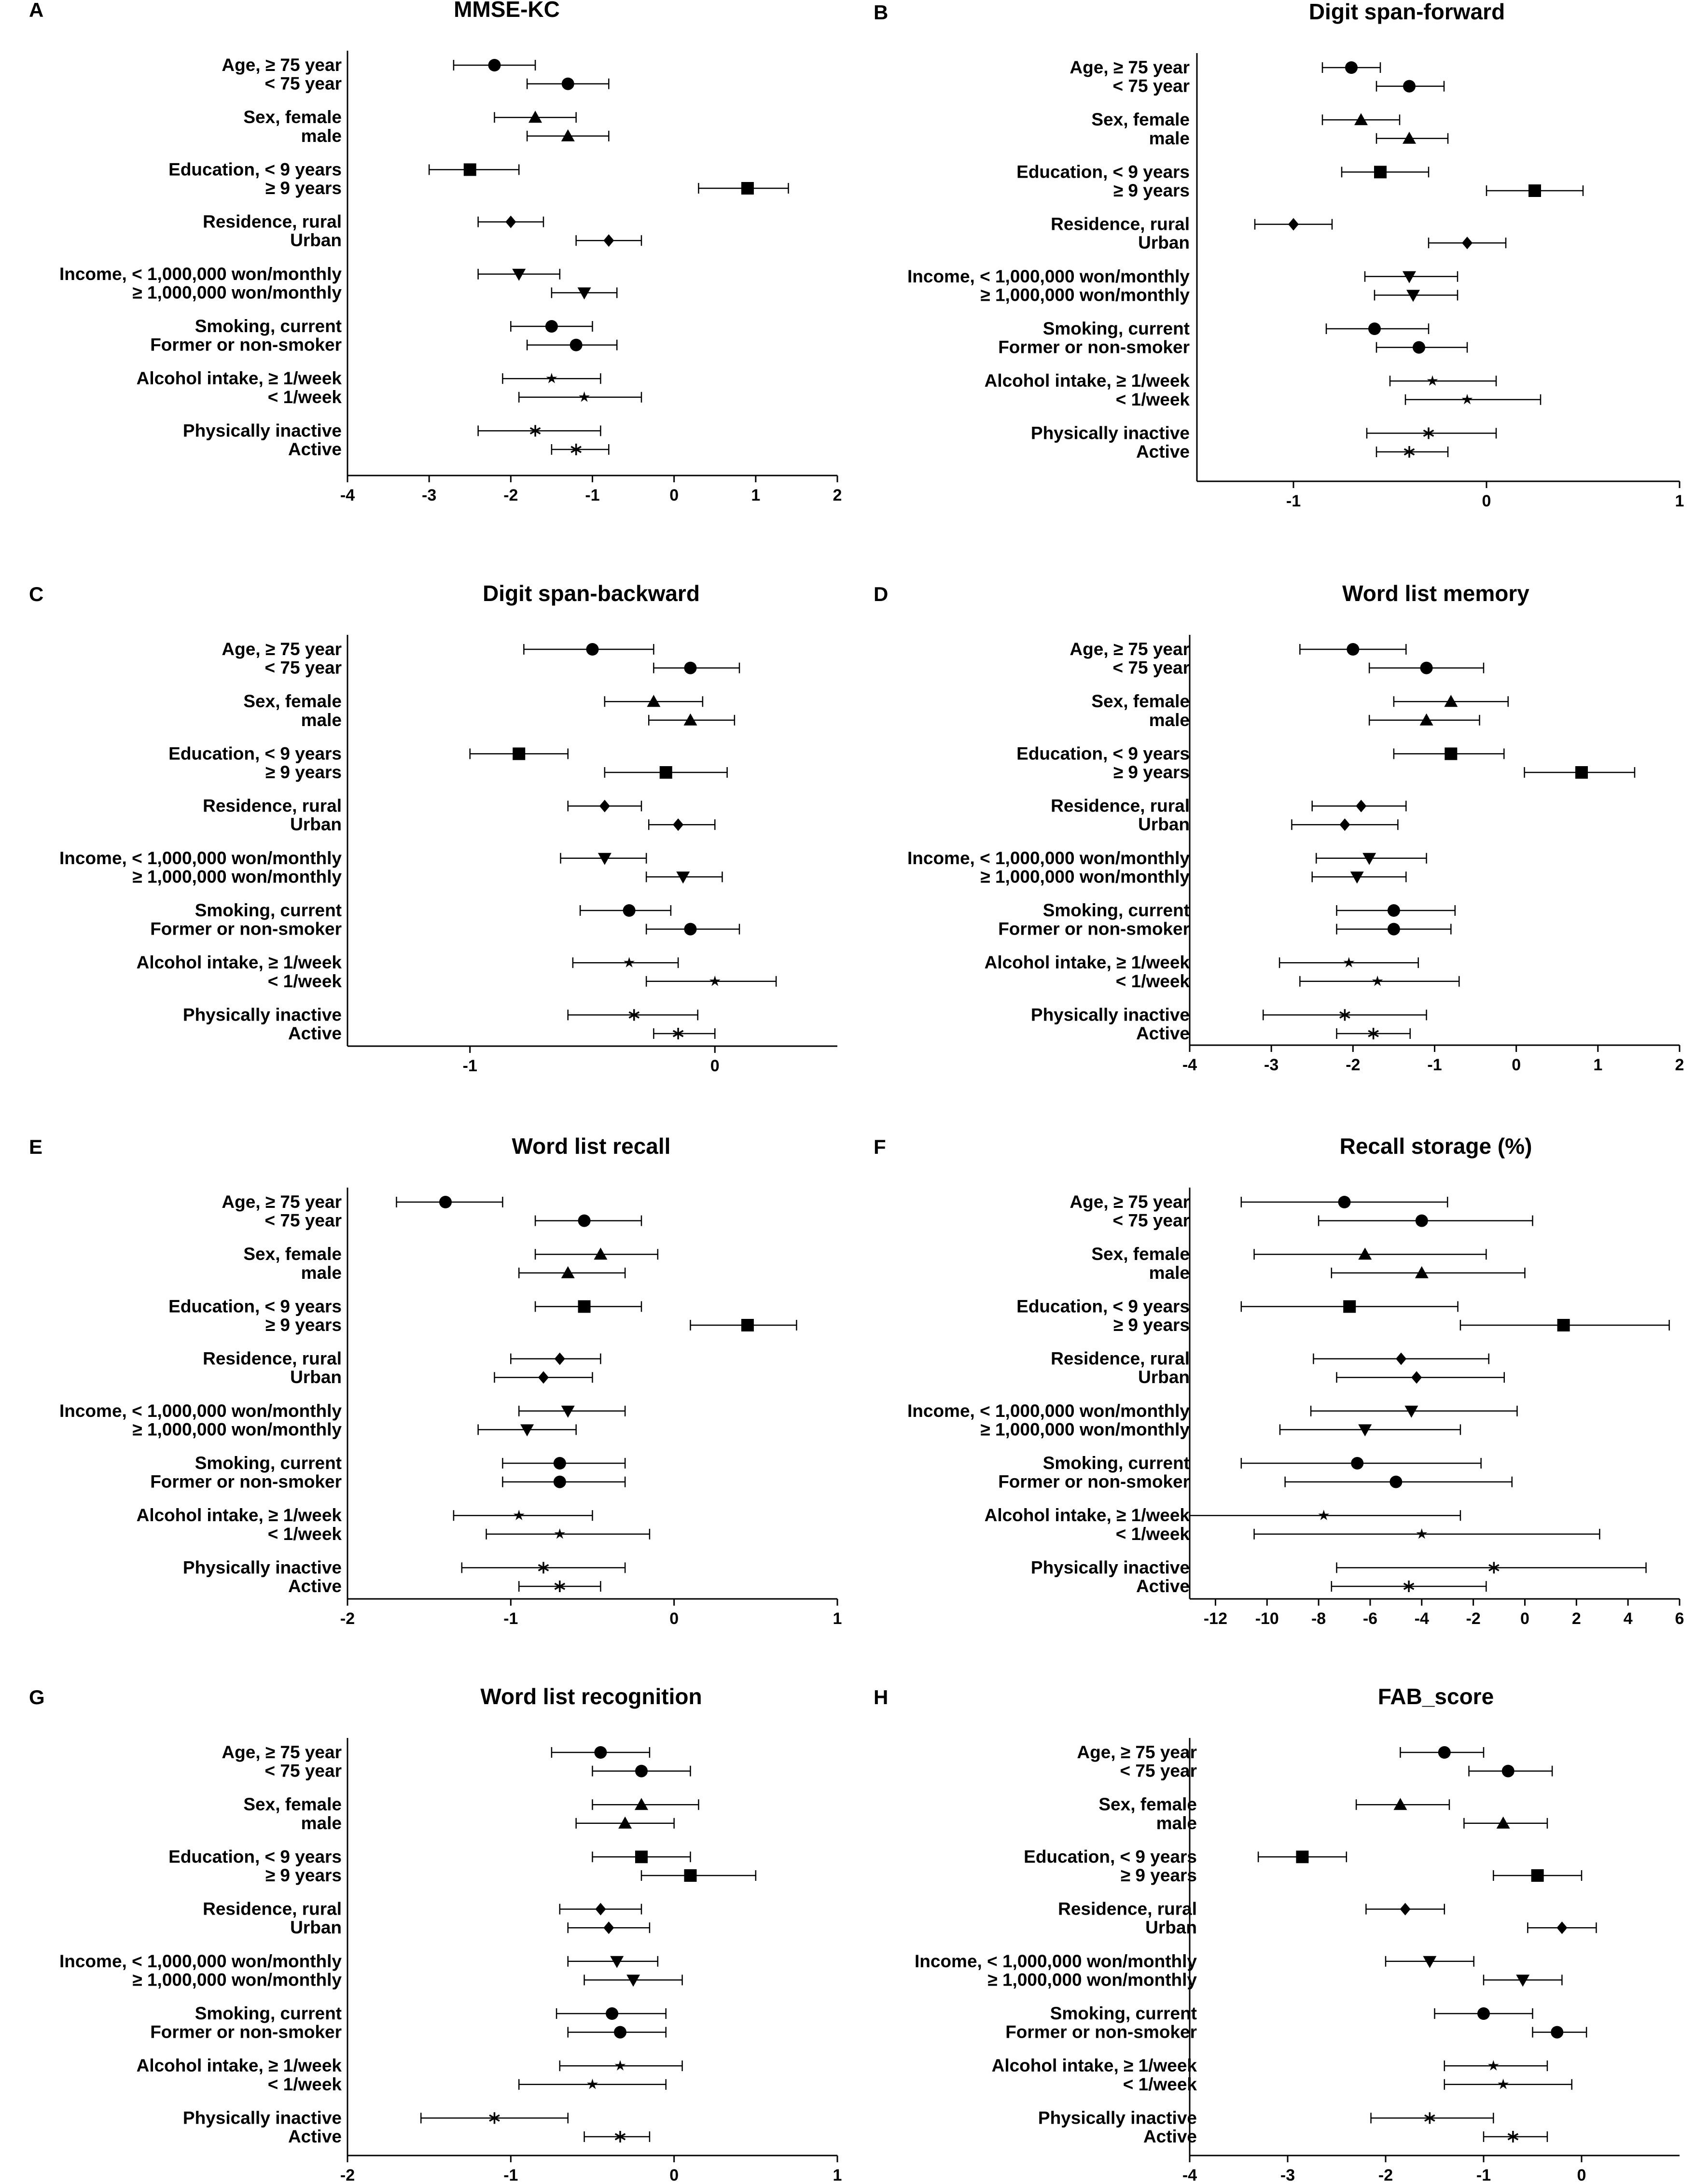 This screenshot has height=2184, width=1695. What do you see at coordinates (37, 1697) in the screenshot?
I see `panel-label: G` at bounding box center [37, 1697].